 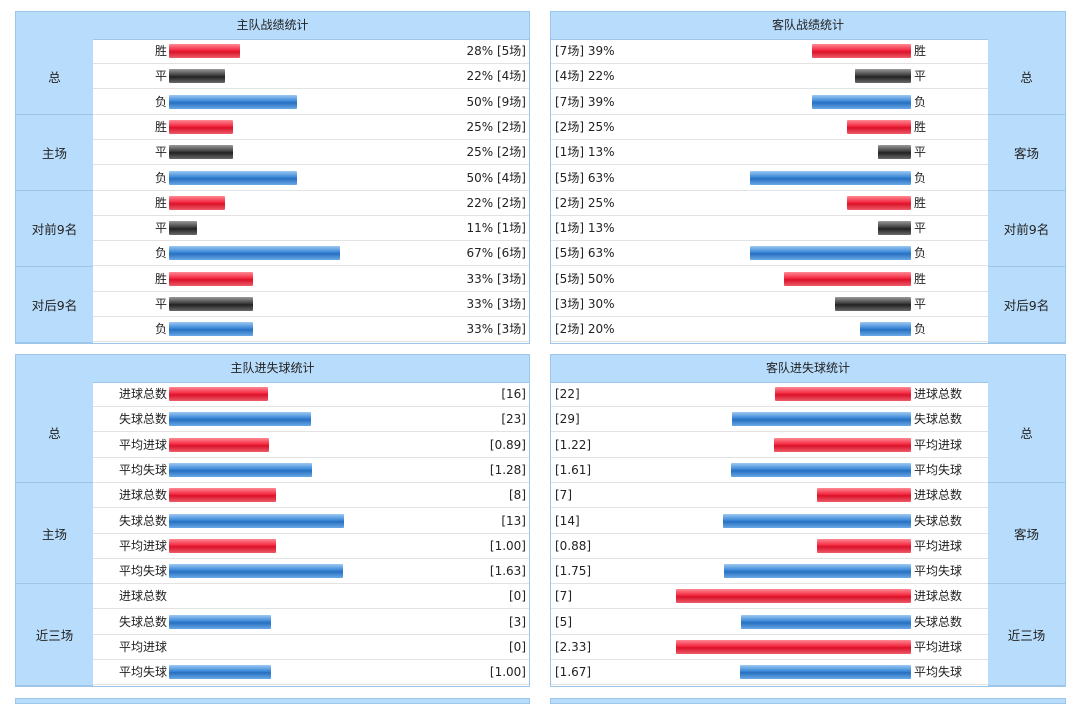 What do you see at coordinates (311, 496) in the screenshot?
I see `stat-row: 进球总数 [8]` at bounding box center [311, 496].